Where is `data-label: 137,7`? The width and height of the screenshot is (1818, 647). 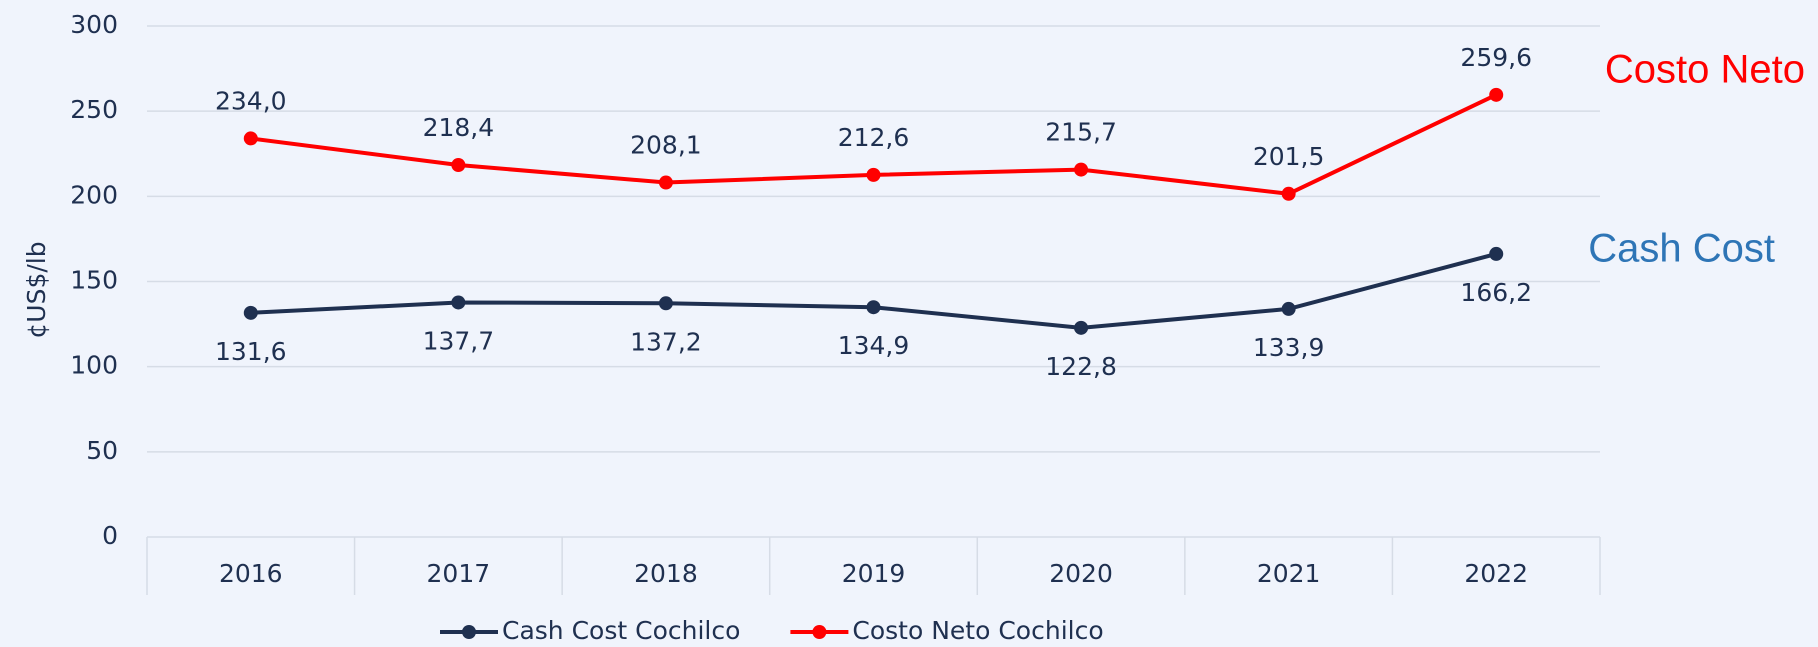 data-label: 137,7 is located at coordinates (459, 340).